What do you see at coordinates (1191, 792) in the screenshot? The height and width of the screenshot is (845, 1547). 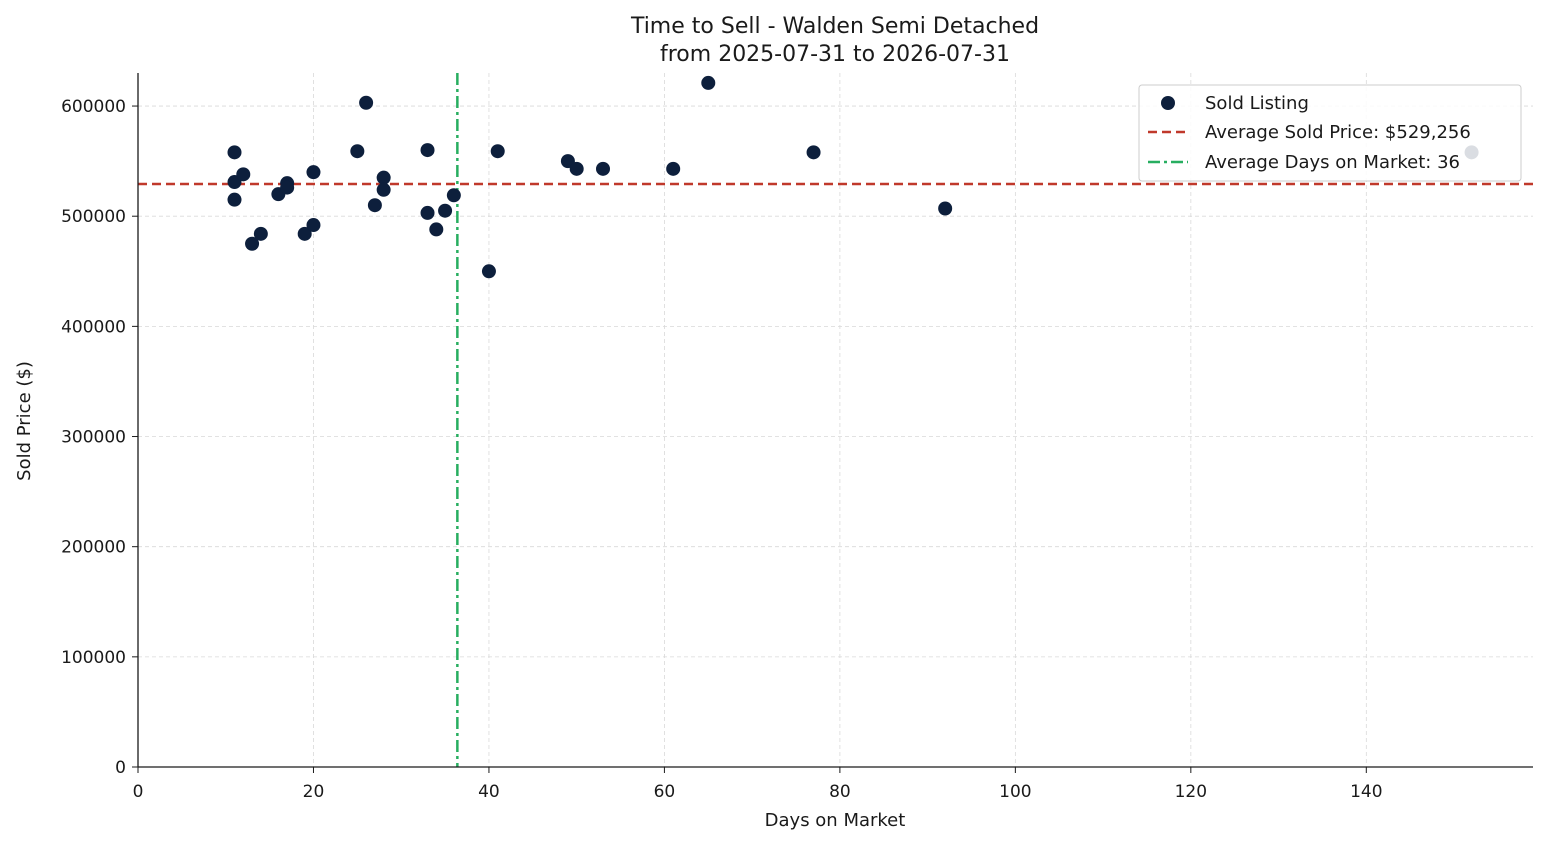 I see `x-tick-label: 120` at bounding box center [1191, 792].